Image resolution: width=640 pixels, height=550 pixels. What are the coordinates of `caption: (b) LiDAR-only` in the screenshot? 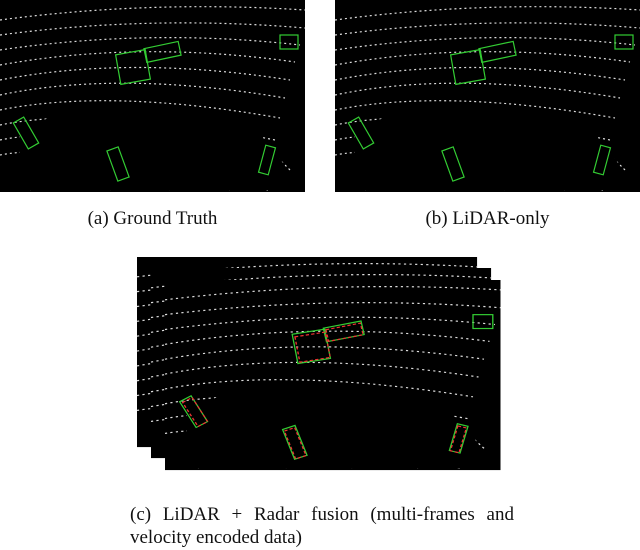 It's located at (487, 218).